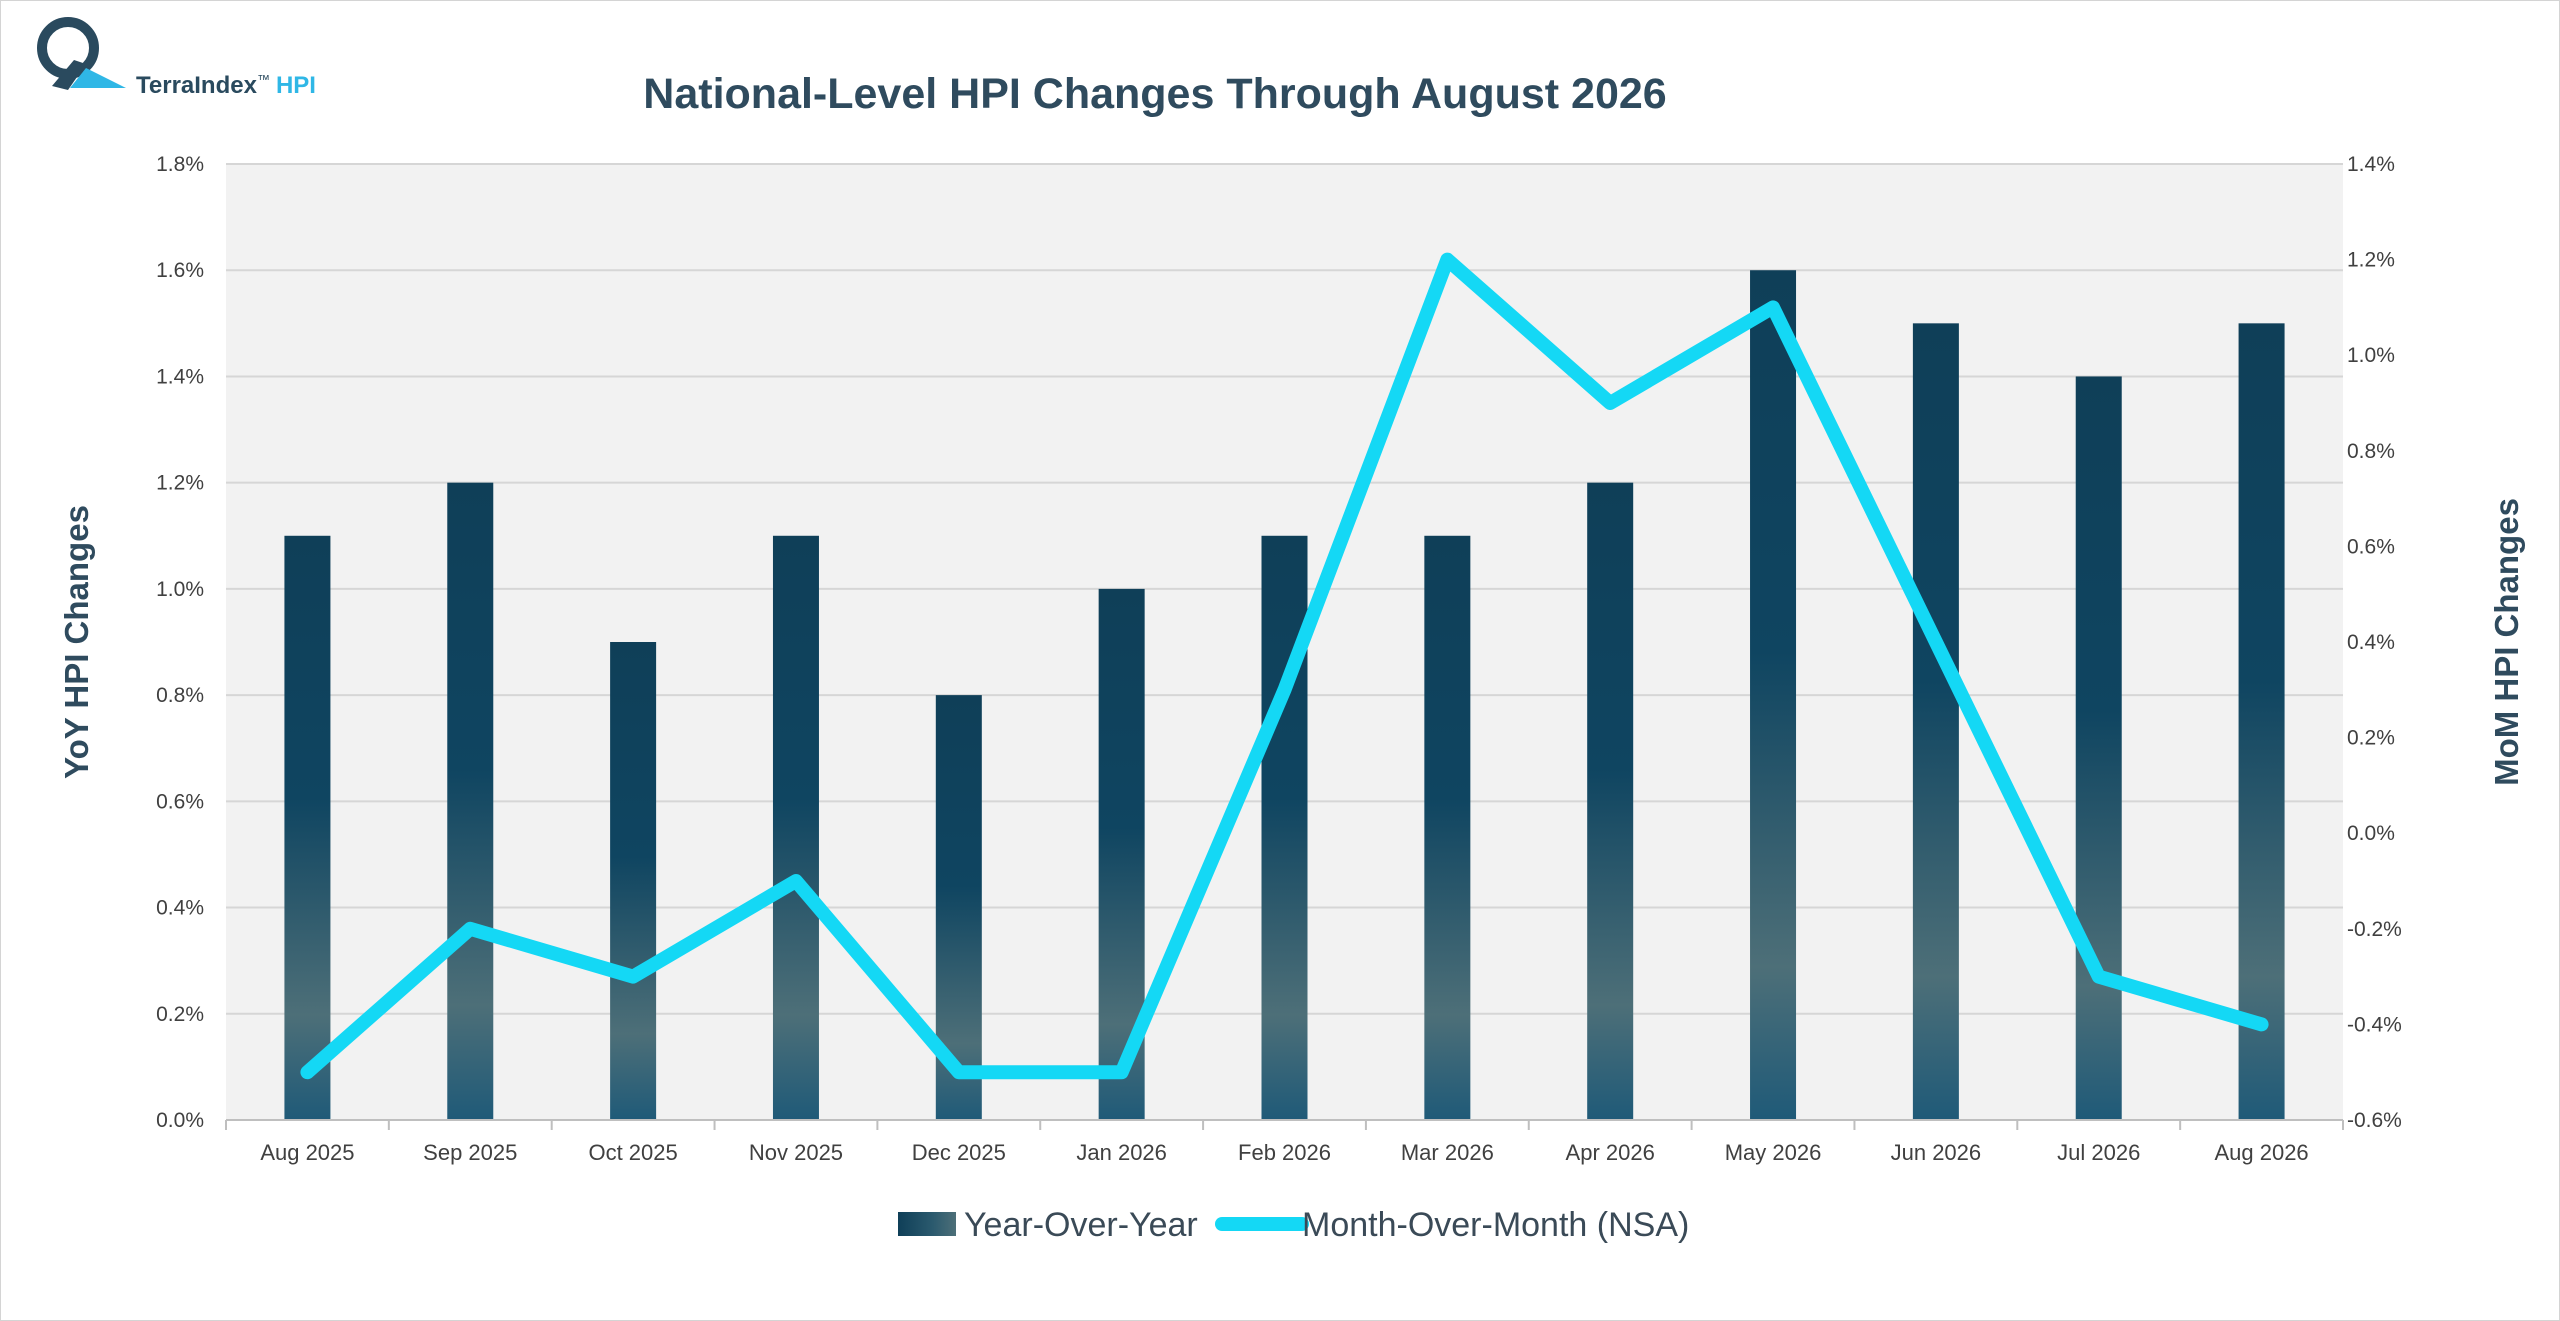  Describe the element at coordinates (2374, 929) in the screenshot. I see `right-tick-label: -0.2%` at that location.